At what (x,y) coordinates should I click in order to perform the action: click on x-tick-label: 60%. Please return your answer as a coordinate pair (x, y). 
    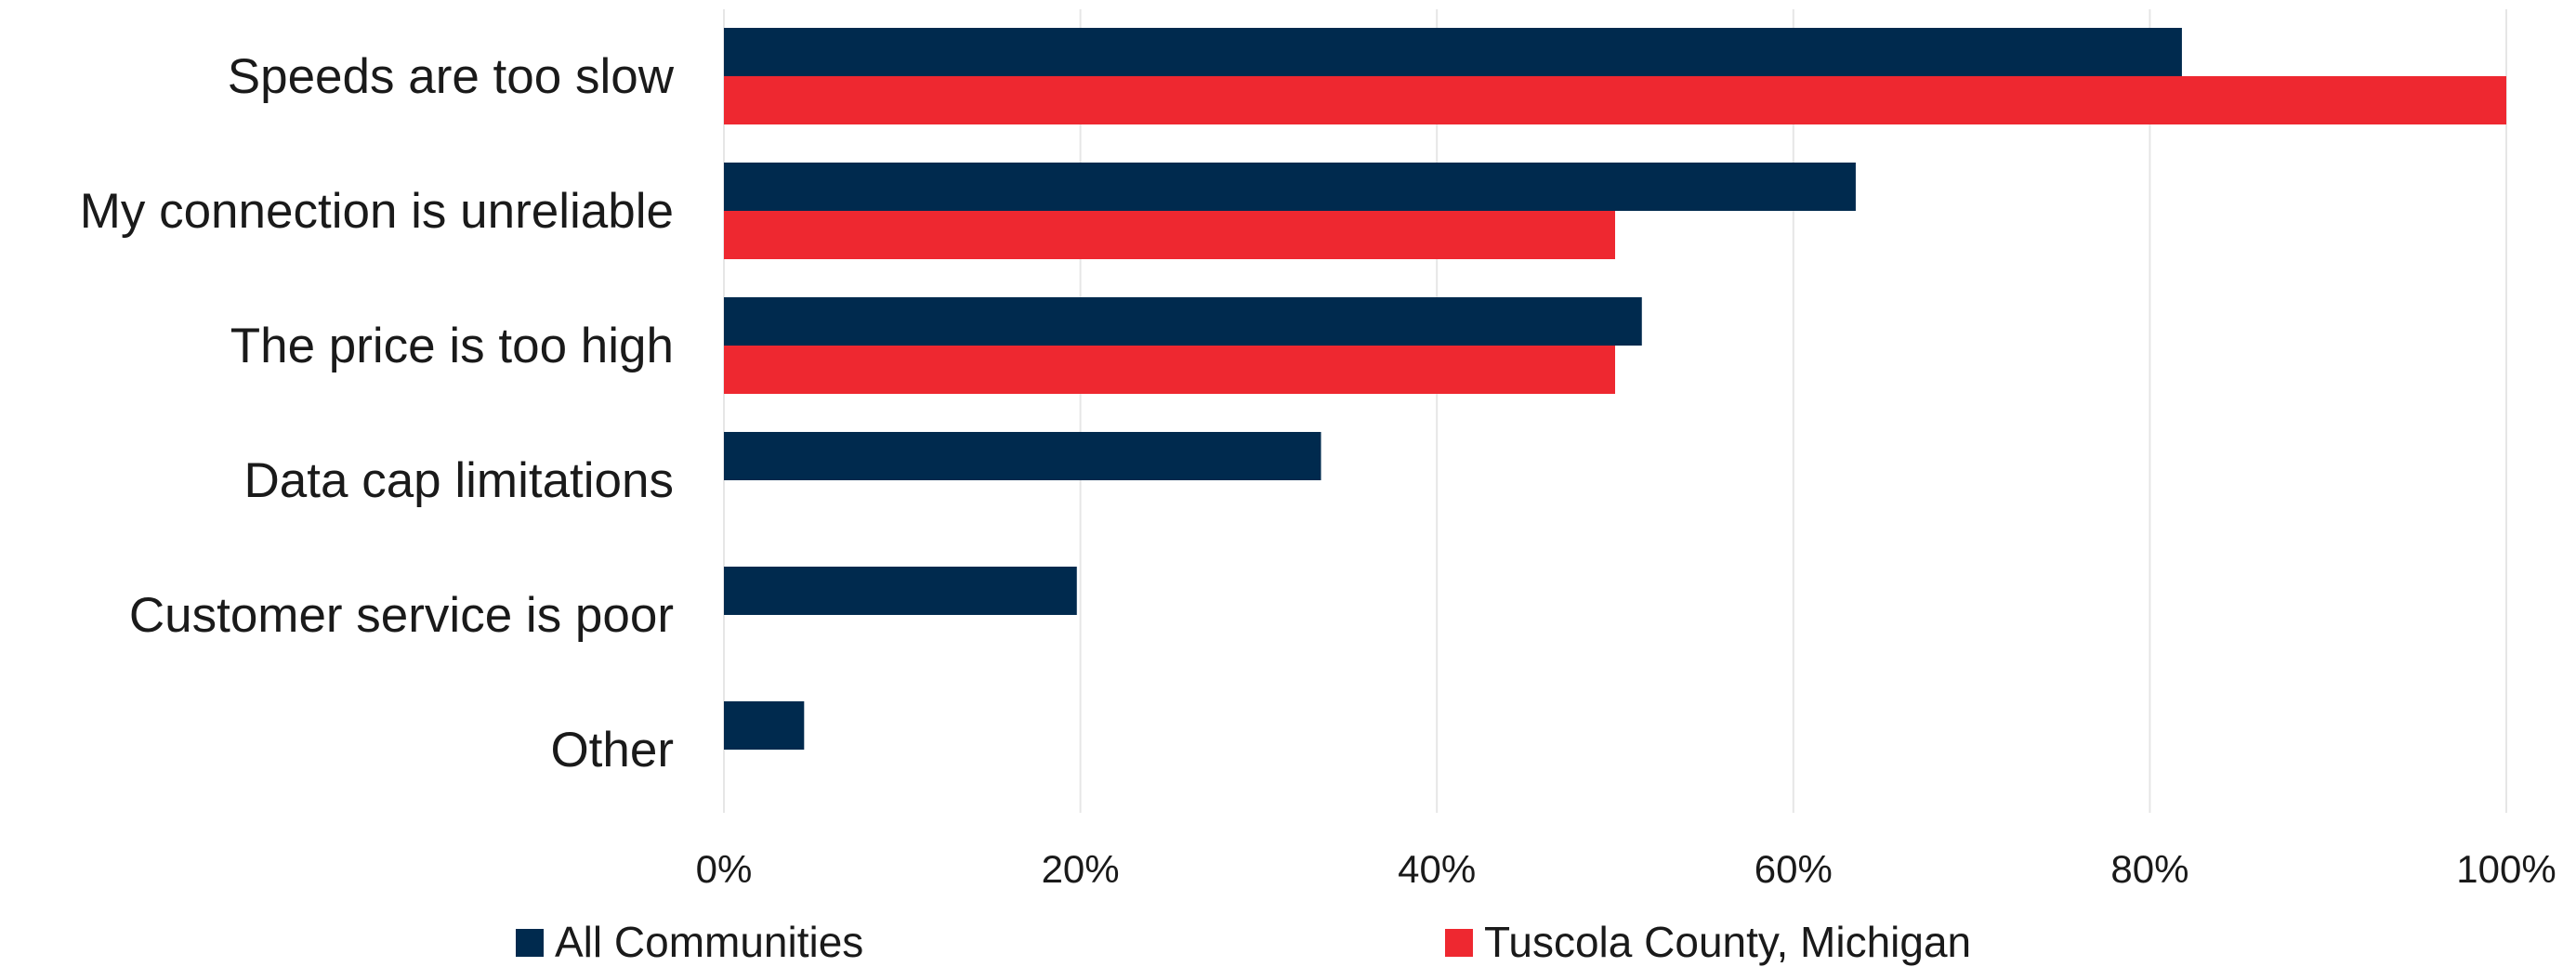
    Looking at the image, I should click on (1794, 869).